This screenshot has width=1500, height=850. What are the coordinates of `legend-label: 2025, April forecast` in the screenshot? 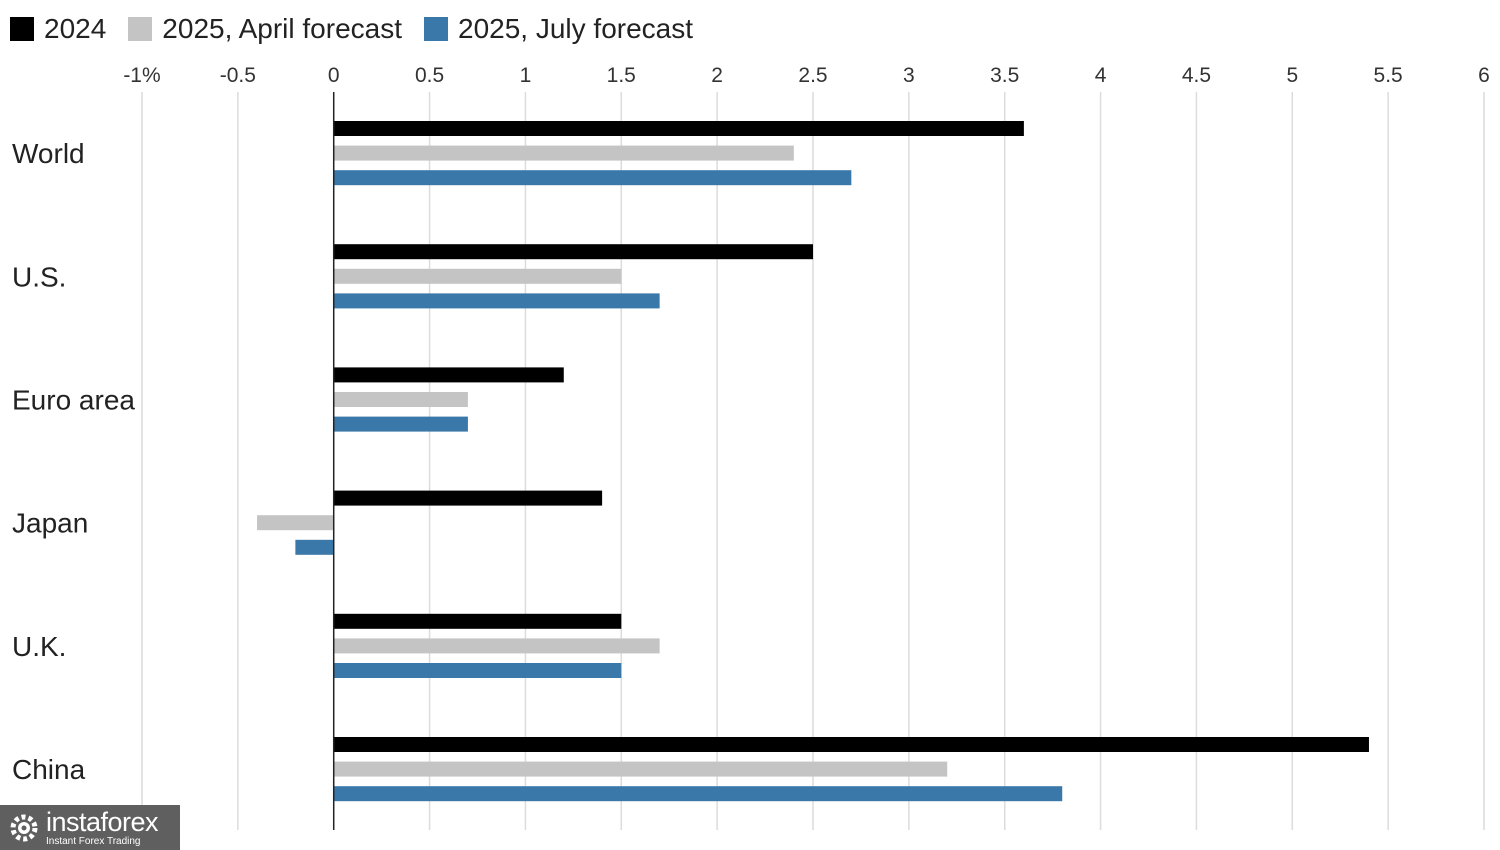 It's located at (282, 28).